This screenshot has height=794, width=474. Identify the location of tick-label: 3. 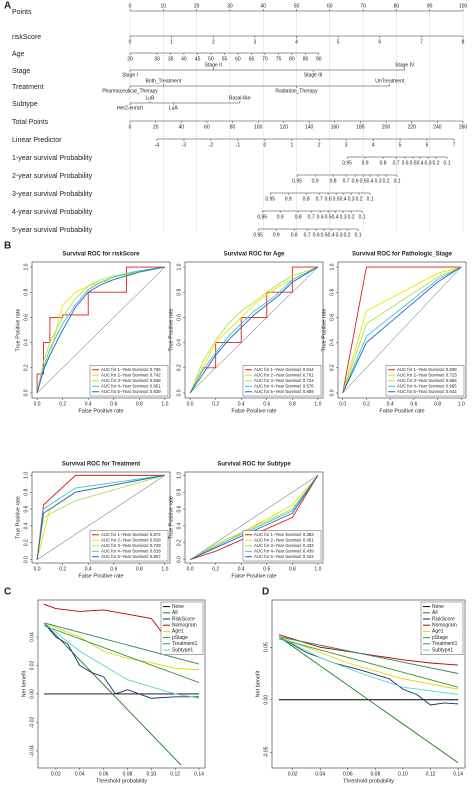
(346, 145).